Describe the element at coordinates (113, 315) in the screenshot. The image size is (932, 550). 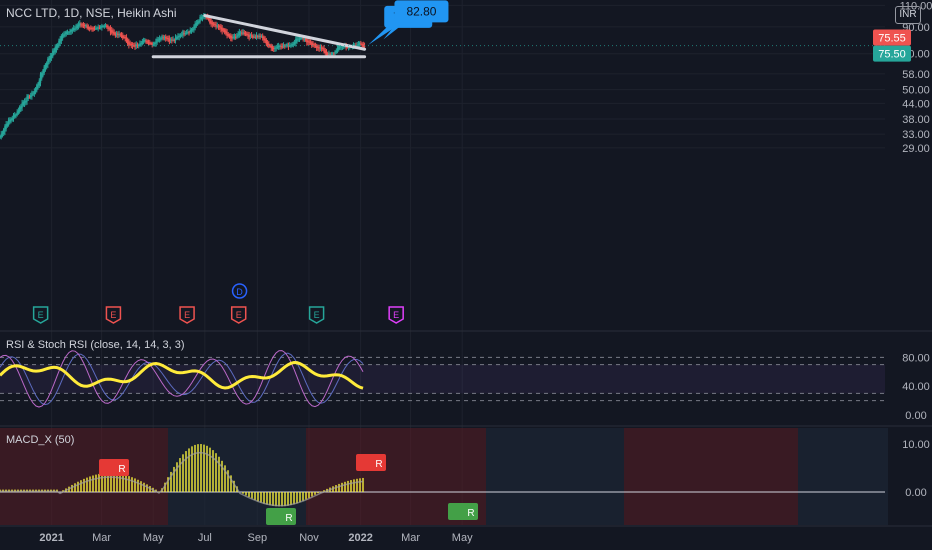
I see `earnings-marker` at that location.